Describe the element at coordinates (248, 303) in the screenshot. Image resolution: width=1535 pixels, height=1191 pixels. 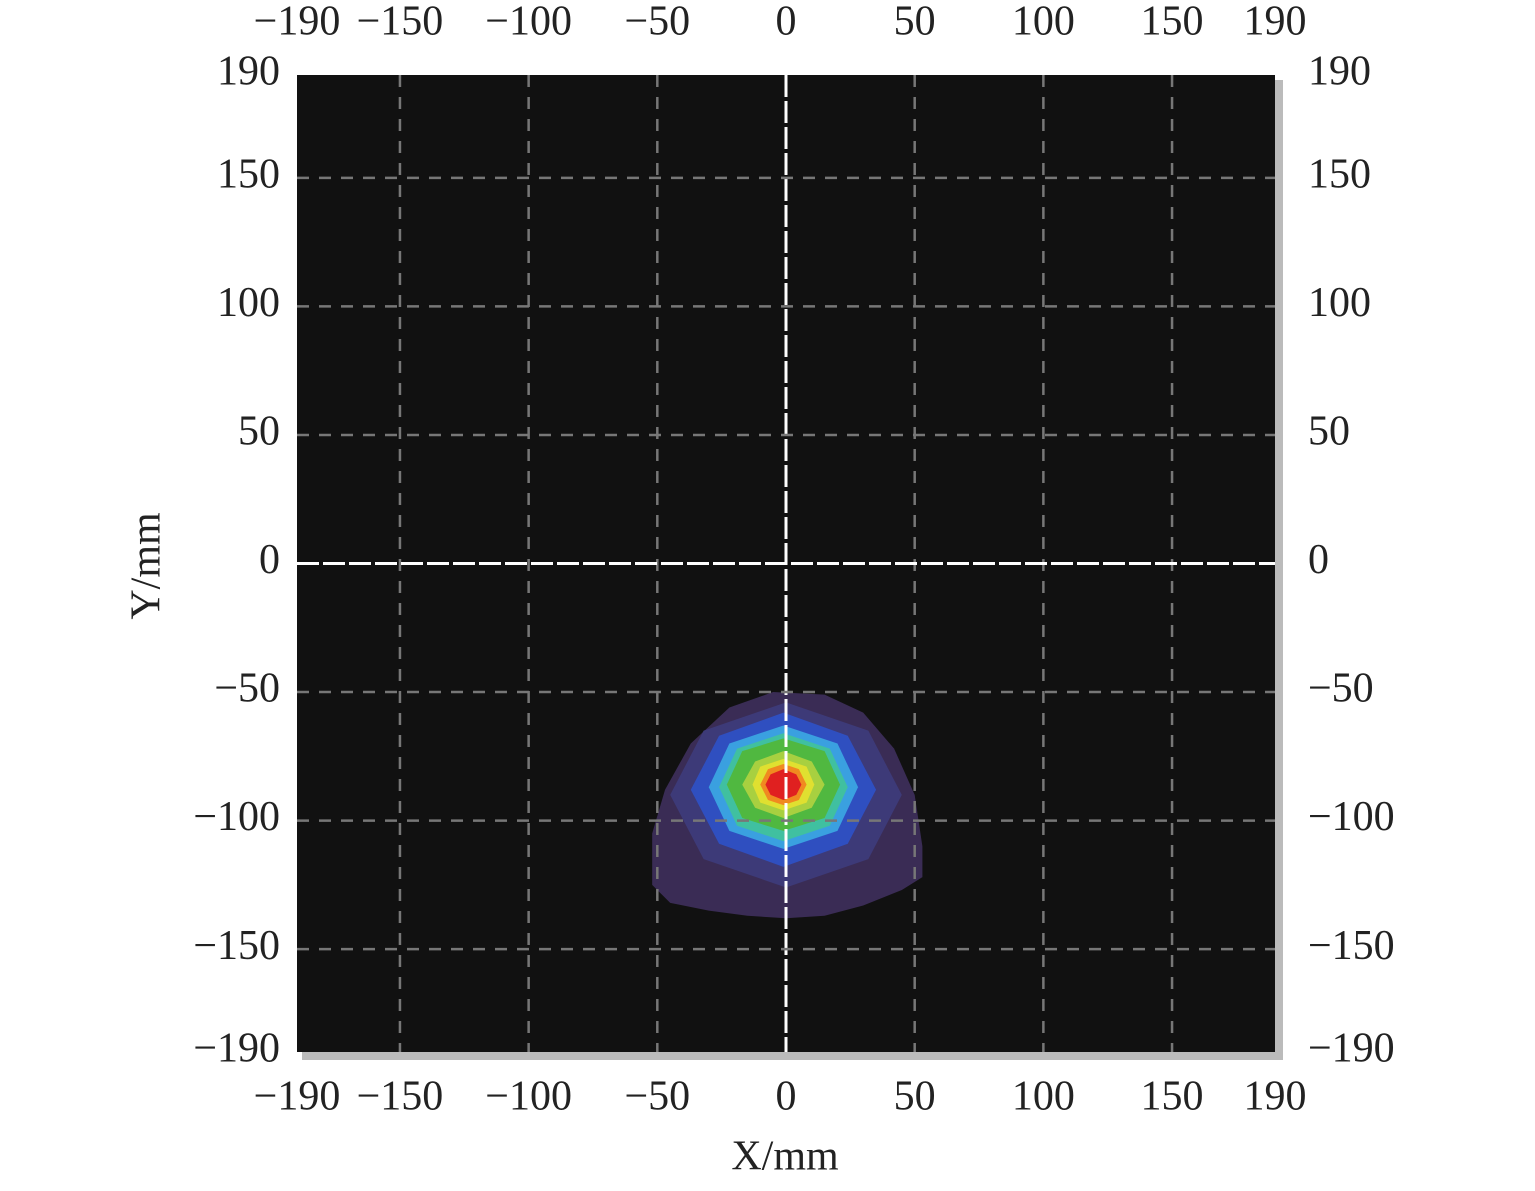
I see `y-tick-label: 100` at that location.